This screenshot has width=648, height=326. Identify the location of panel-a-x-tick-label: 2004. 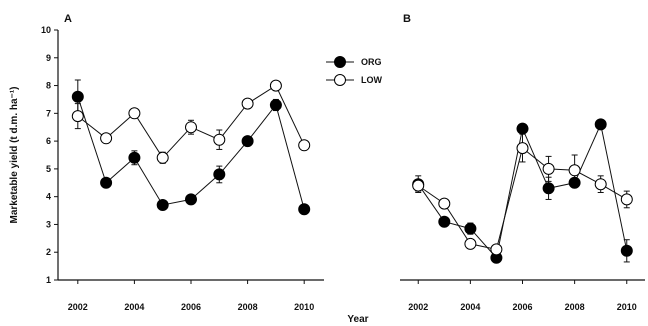
(134, 307).